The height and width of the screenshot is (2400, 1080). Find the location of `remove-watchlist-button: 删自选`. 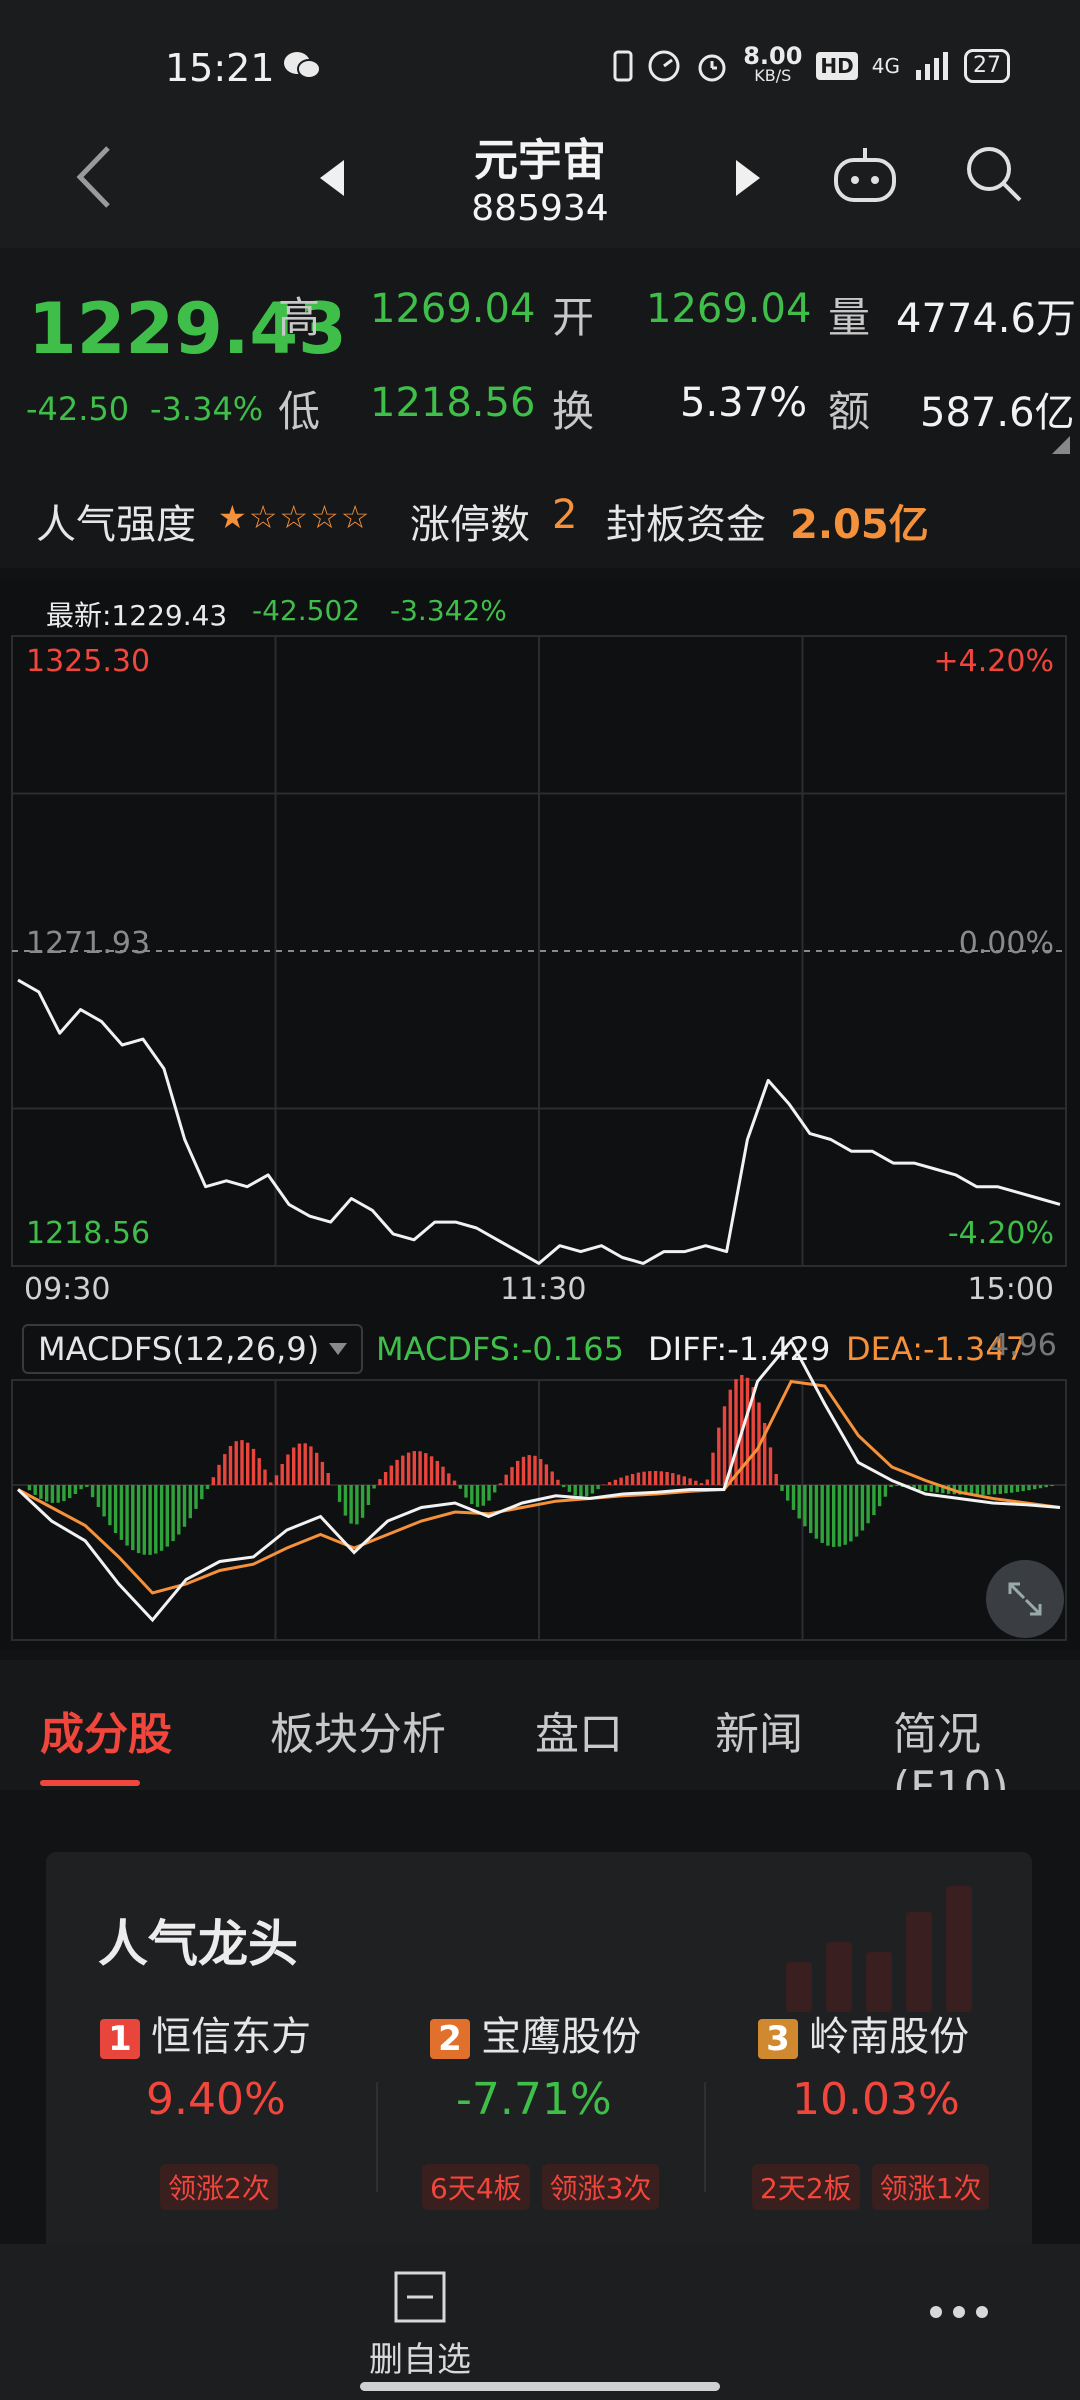

remove-watchlist-button: 删自选 is located at coordinates (420, 2325).